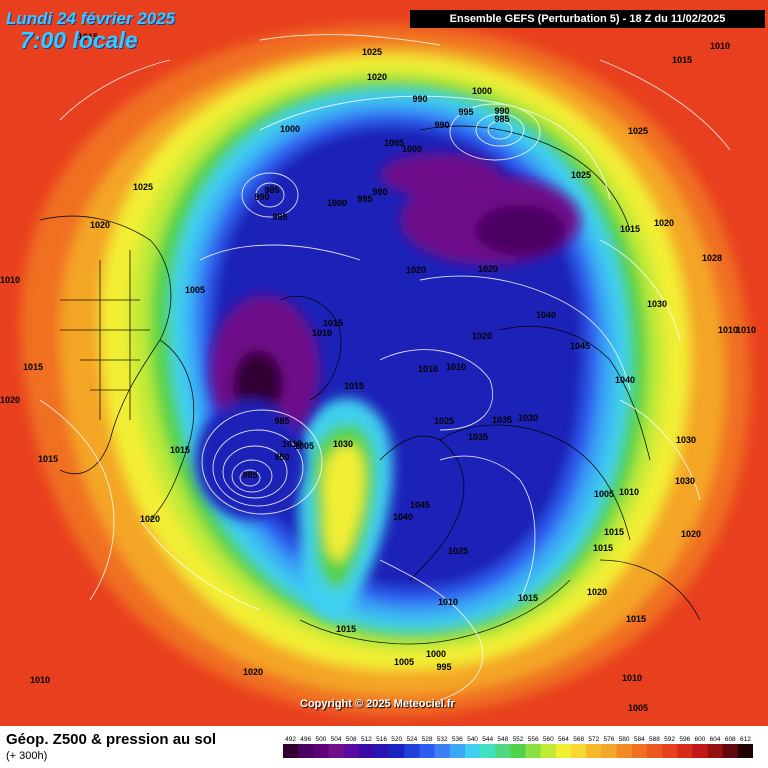 The width and height of the screenshot is (768, 768). What do you see at coordinates (377, 704) in the screenshot?
I see `copyright-text: Copyright © 2025 Meteociel.fr` at bounding box center [377, 704].